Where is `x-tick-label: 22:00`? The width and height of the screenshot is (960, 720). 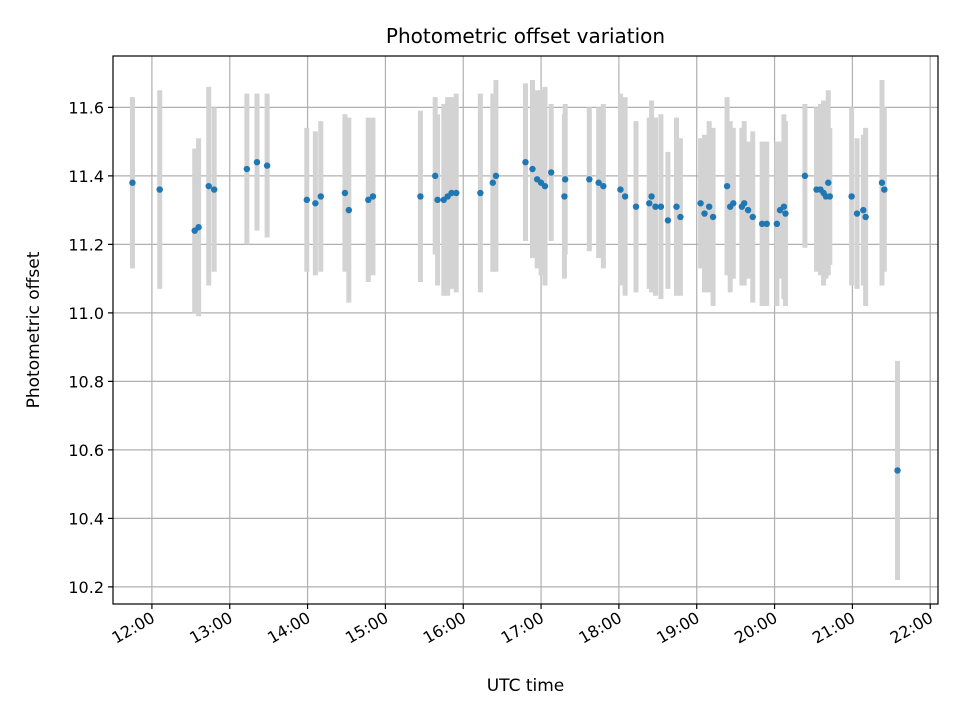 x-tick-label: 22:00 is located at coordinates (911, 628).